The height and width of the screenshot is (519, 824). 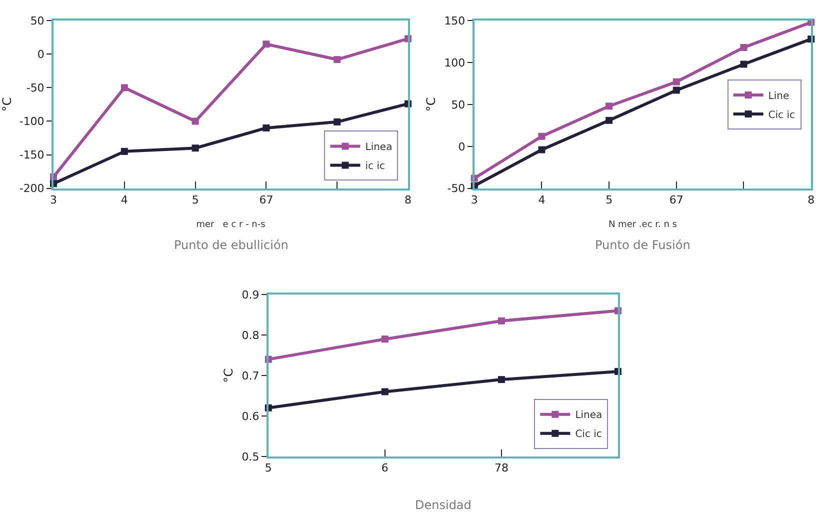 What do you see at coordinates (251, 375) in the screenshot?
I see `y-tick-label: 0.7` at bounding box center [251, 375].